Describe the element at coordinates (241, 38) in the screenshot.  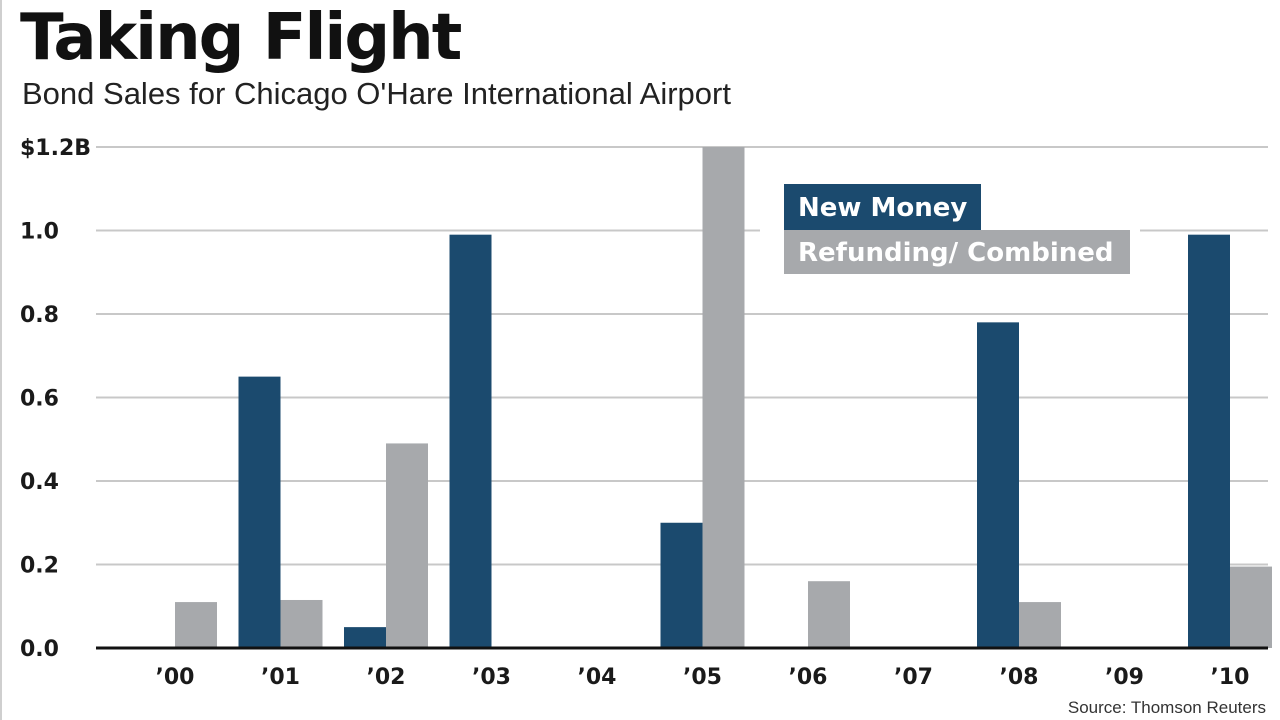
I see `chart-title: Taking Flight` at that location.